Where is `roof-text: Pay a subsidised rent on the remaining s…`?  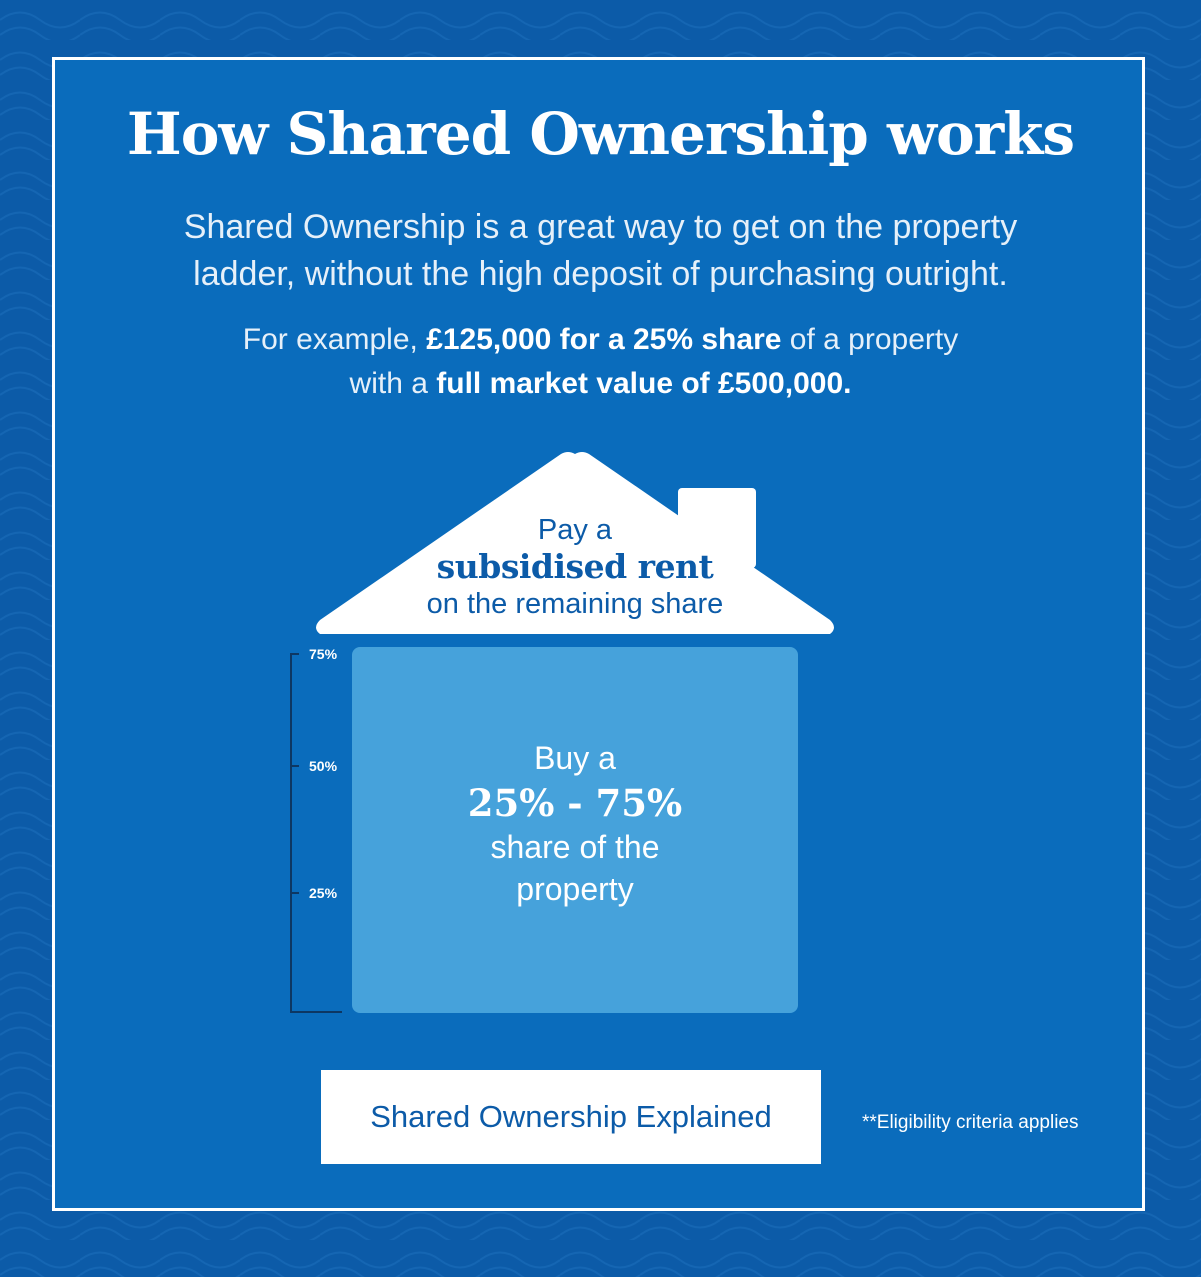
roof-text: Pay a subsidised rent on the remaining s… is located at coordinates (575, 567).